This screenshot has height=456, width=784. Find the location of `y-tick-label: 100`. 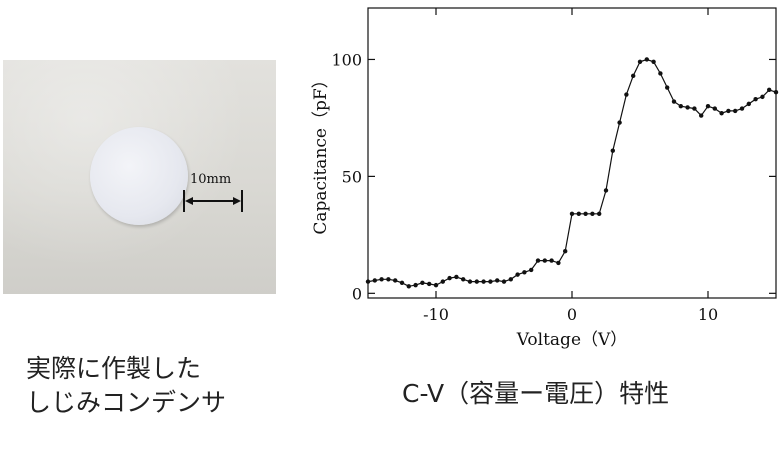

y-tick-label: 100 is located at coordinates (346, 59).